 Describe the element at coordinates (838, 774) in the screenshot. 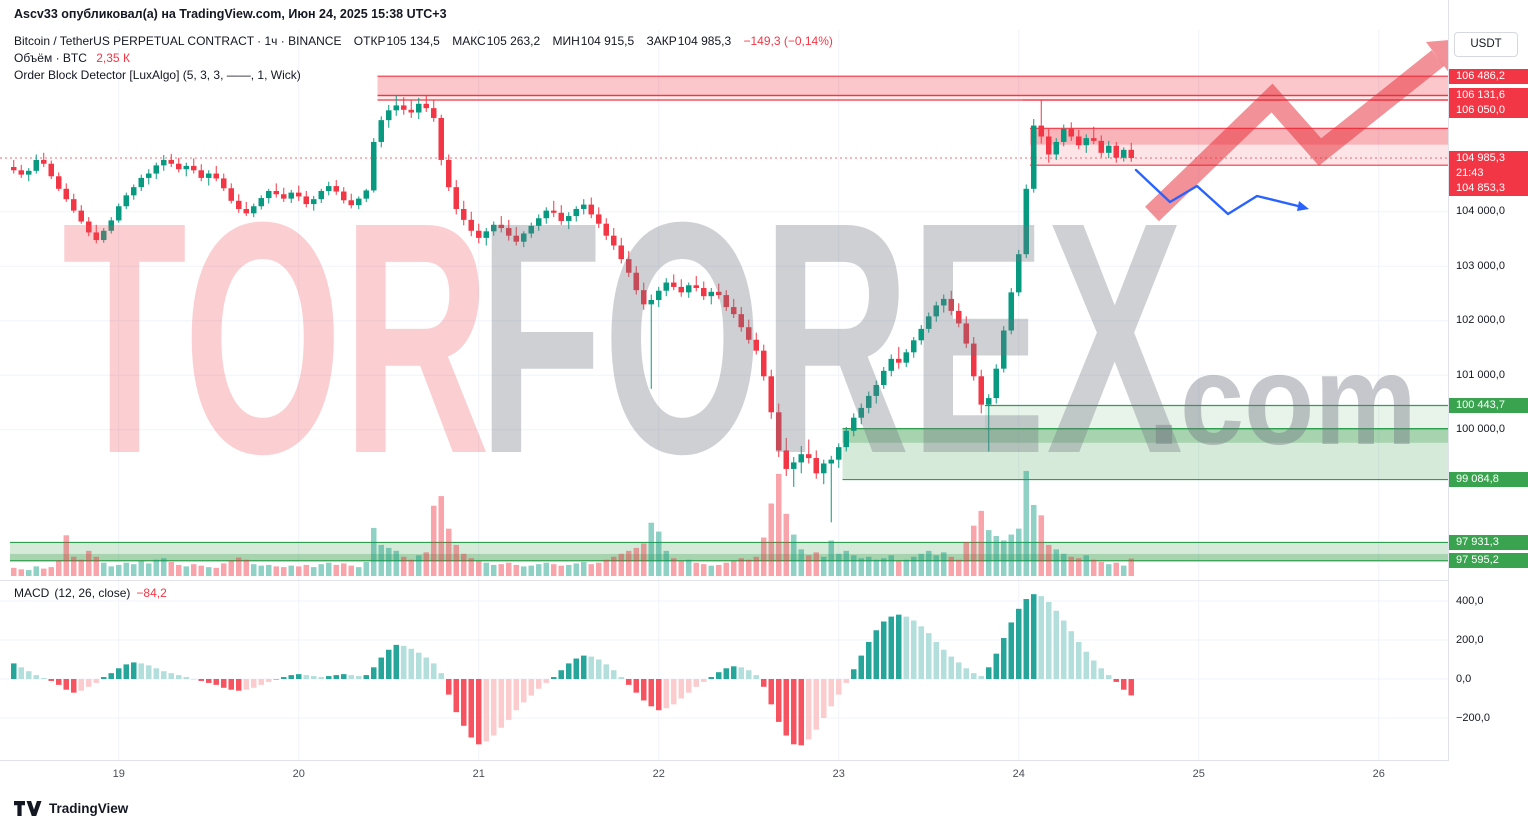

I see `time-axis-label: 23` at that location.